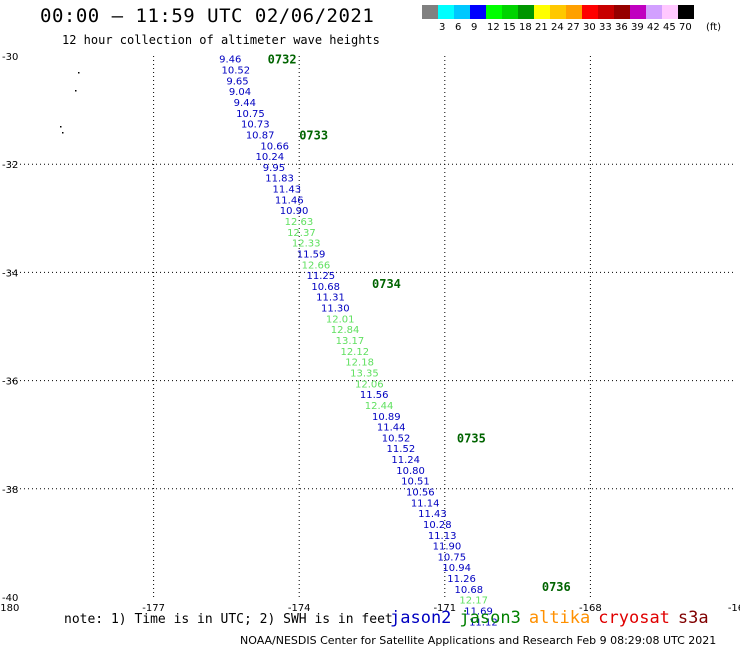 The width and height of the screenshot is (740, 650). I want to click on legend-swatch-label: 18, so click(525, 27).